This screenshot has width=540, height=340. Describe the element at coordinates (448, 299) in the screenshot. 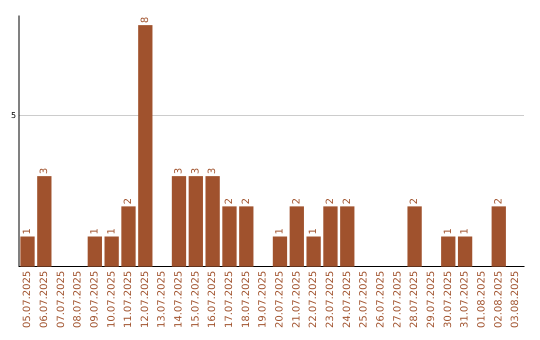

I see `x-tick-label: 30.07.2025` at that location.